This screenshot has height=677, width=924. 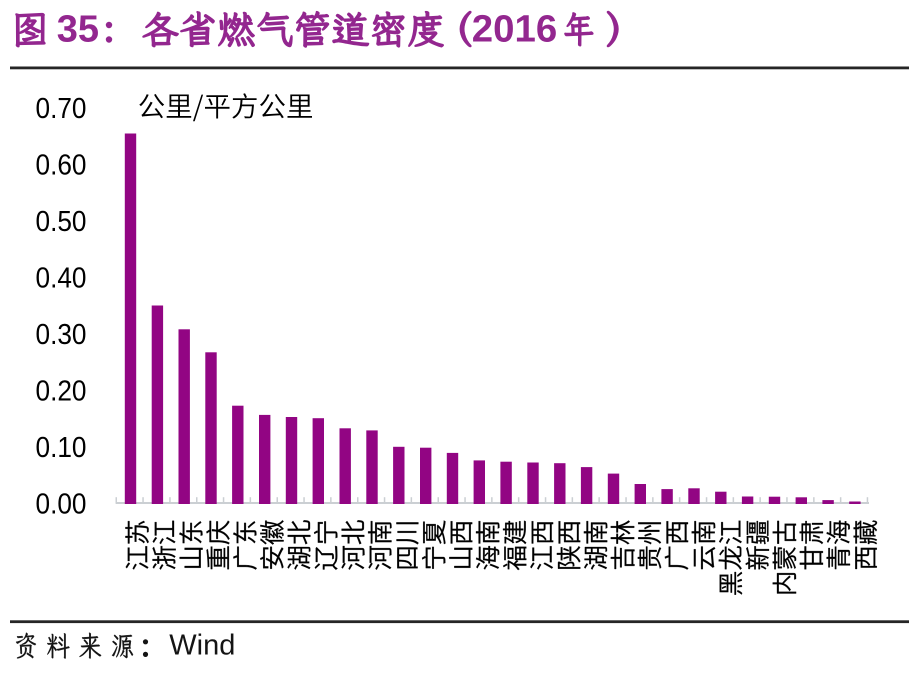 I want to click on svg-text: 0.00, so click(x=61, y=504).